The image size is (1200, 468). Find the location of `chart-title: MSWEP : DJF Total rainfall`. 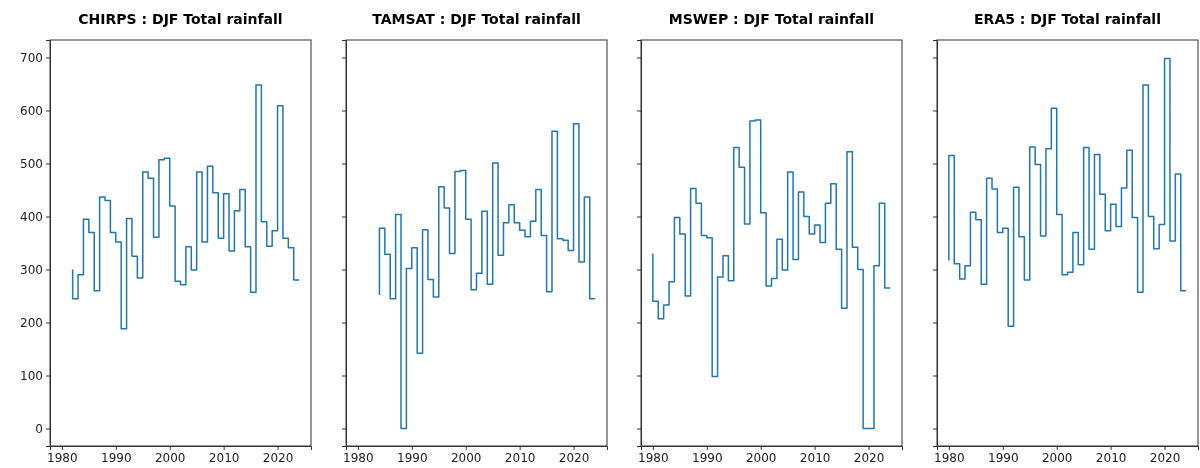

chart-title: MSWEP : DJF Total rainfall is located at coordinates (771, 19).